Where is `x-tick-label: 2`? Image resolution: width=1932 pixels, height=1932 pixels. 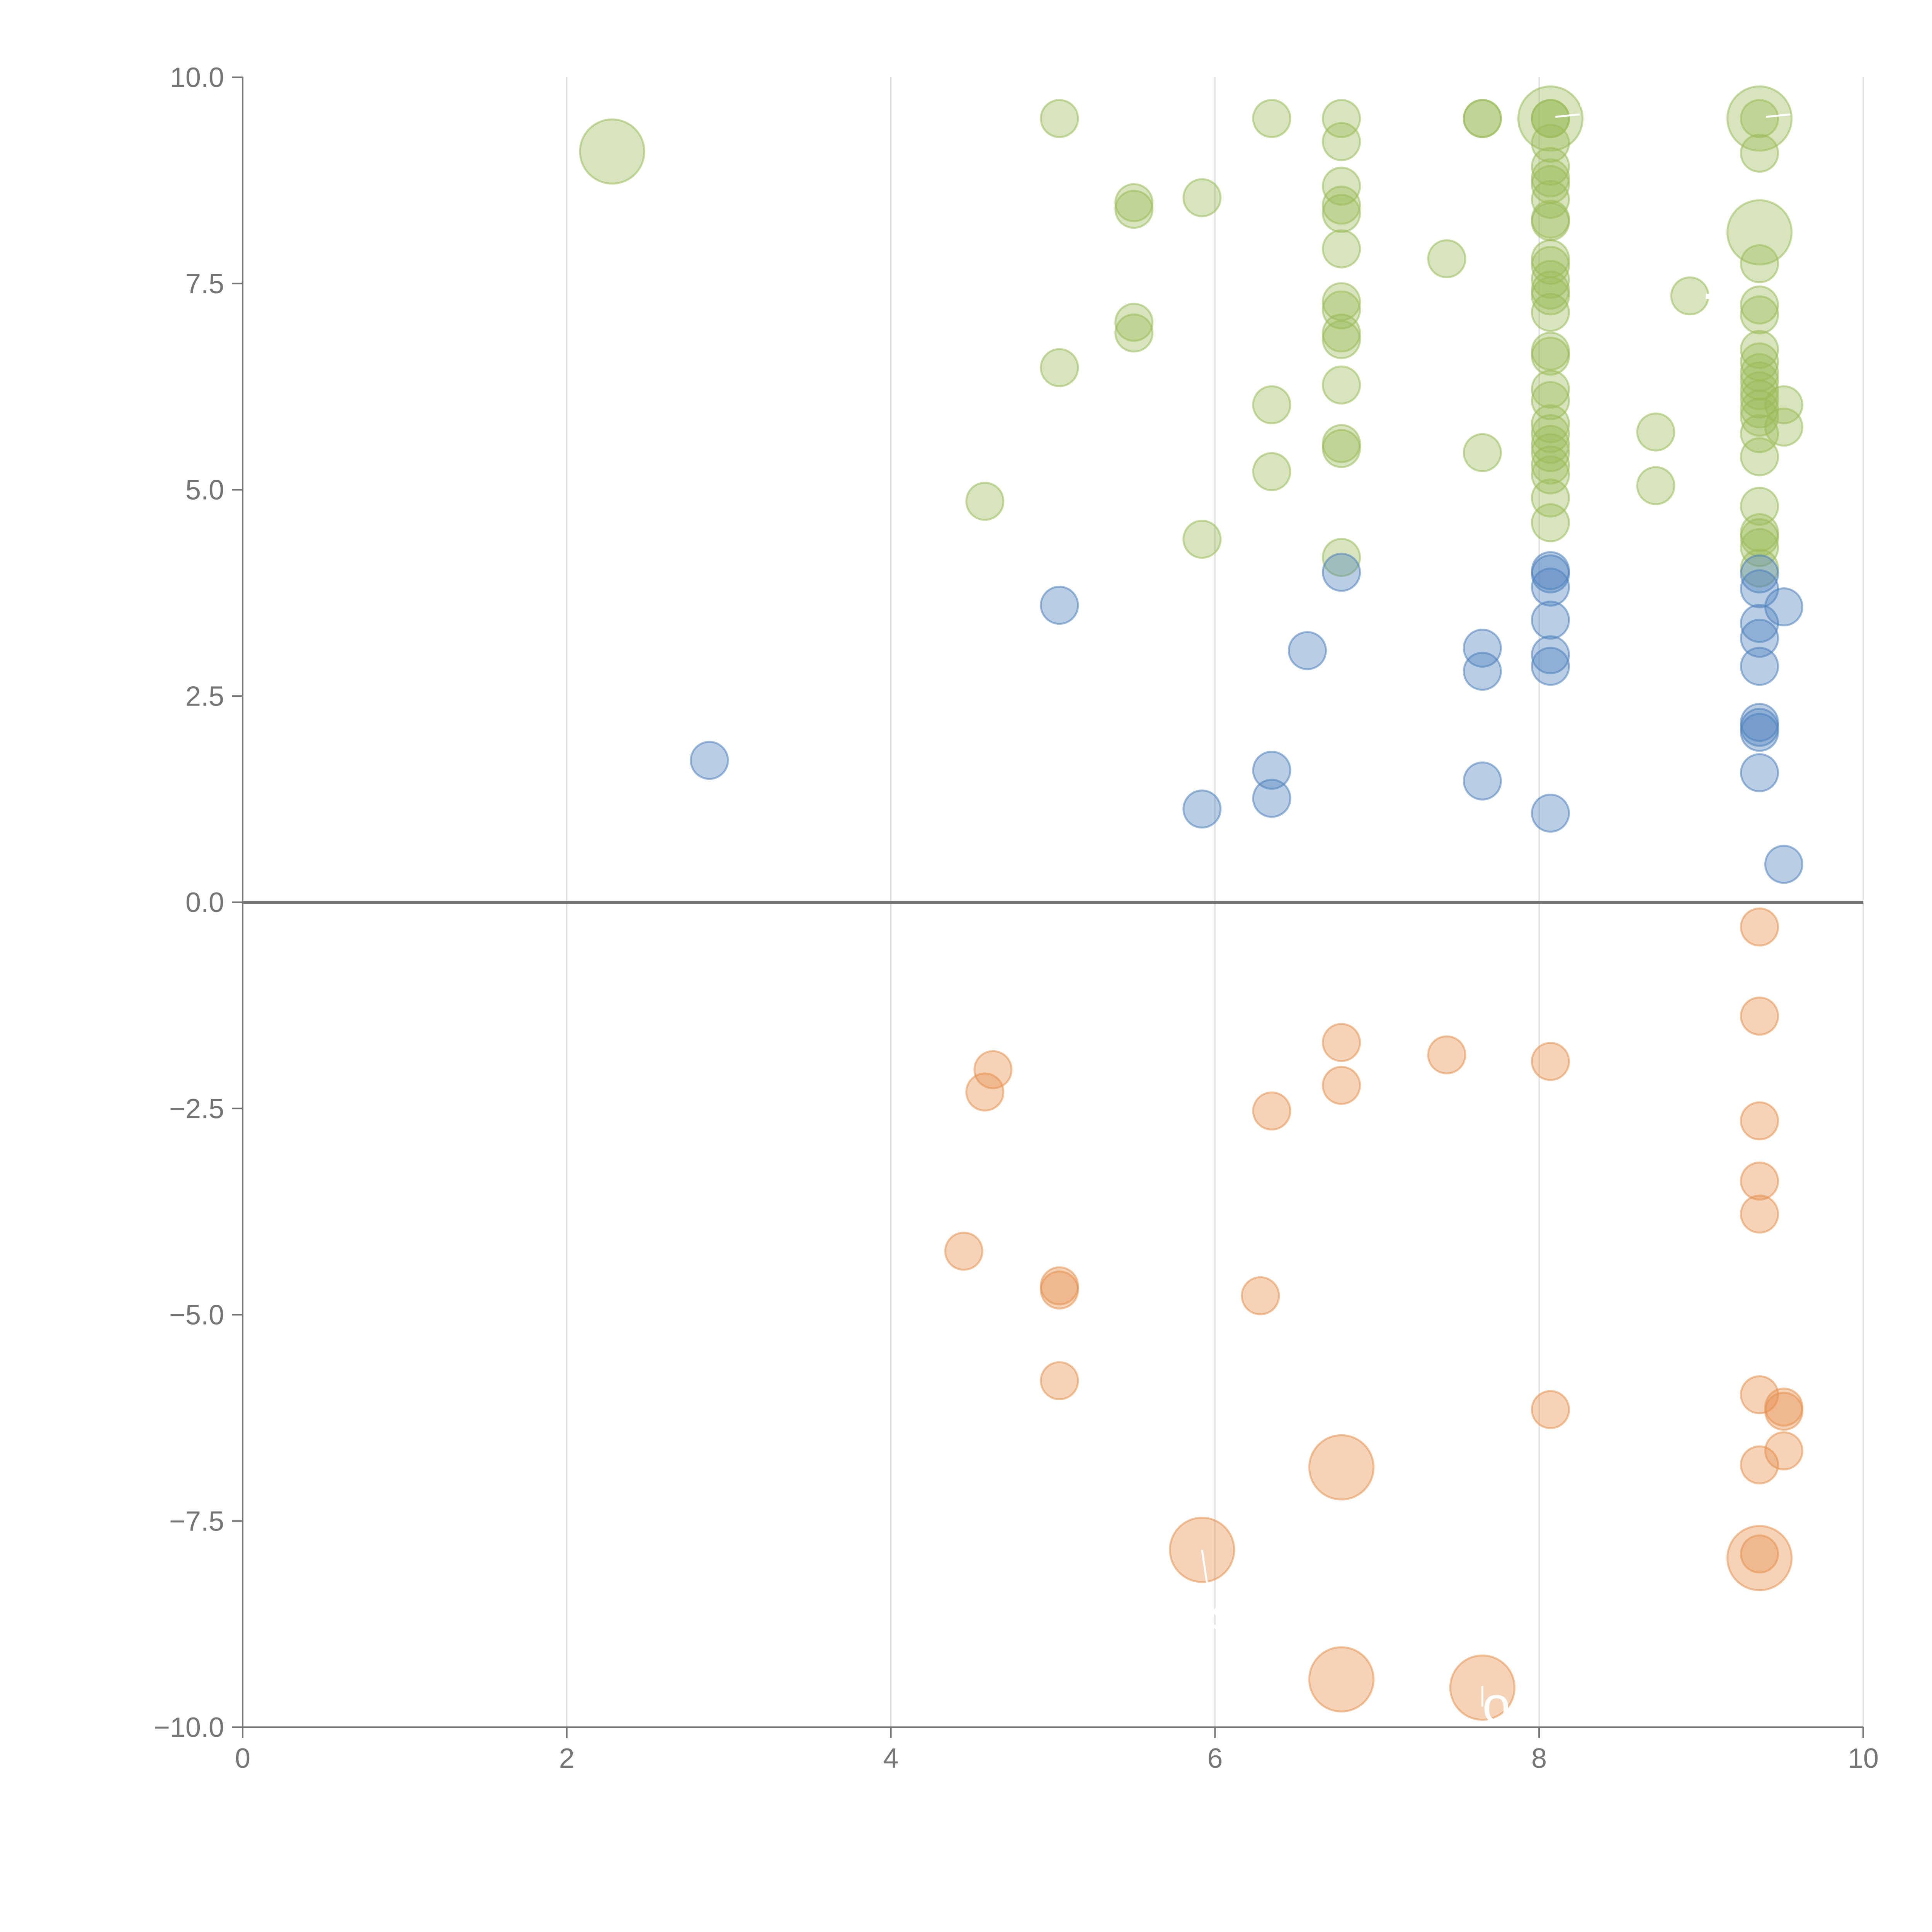
x-tick-label: 2 is located at coordinates (567, 1758).